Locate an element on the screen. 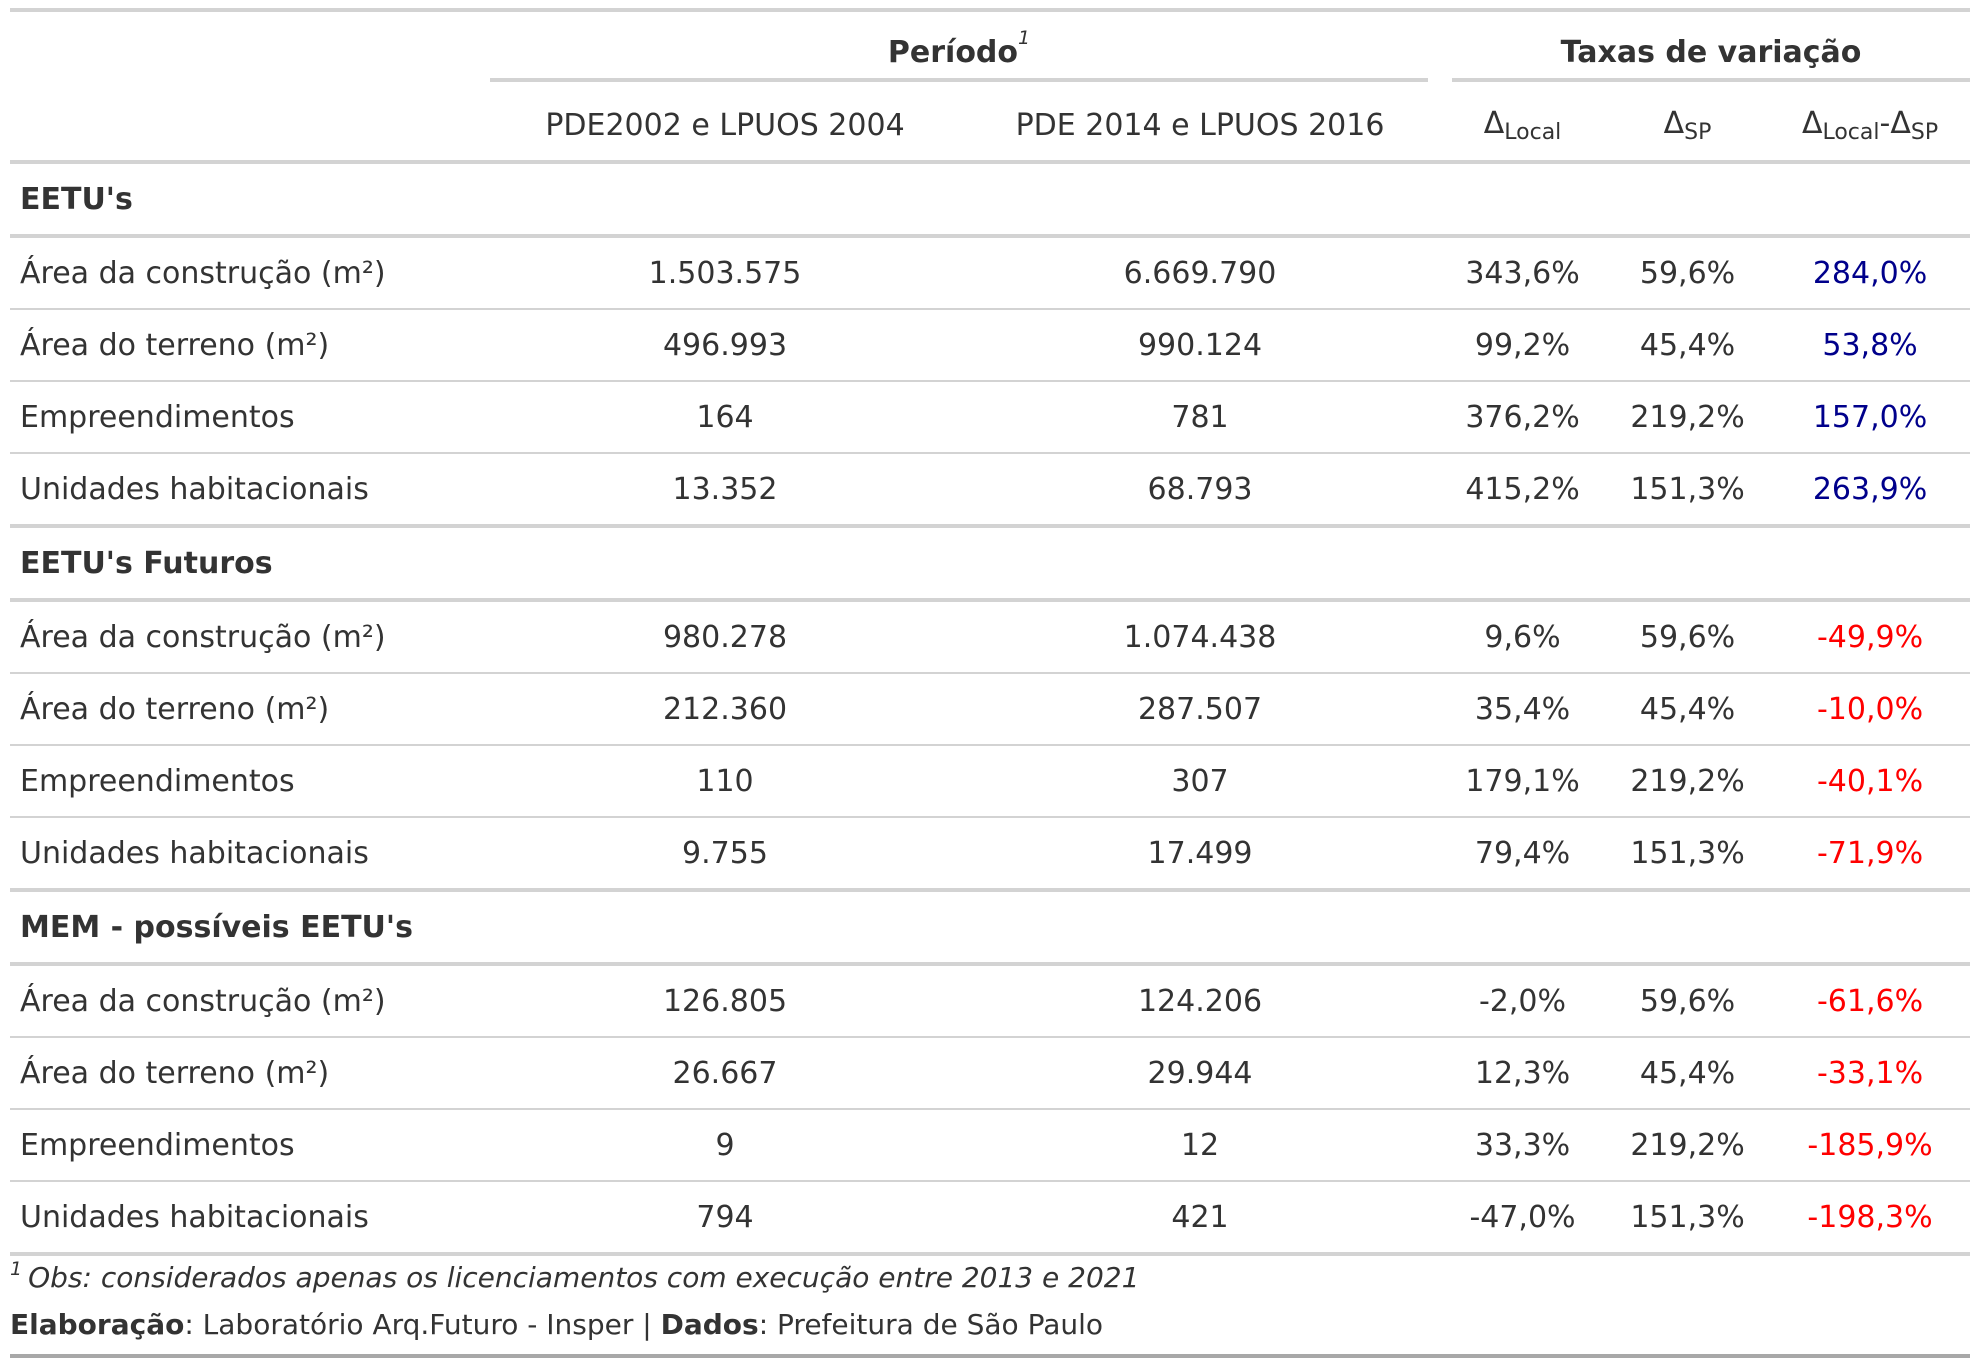  cell-delta-diff: 157,0% is located at coordinates (1870, 417).